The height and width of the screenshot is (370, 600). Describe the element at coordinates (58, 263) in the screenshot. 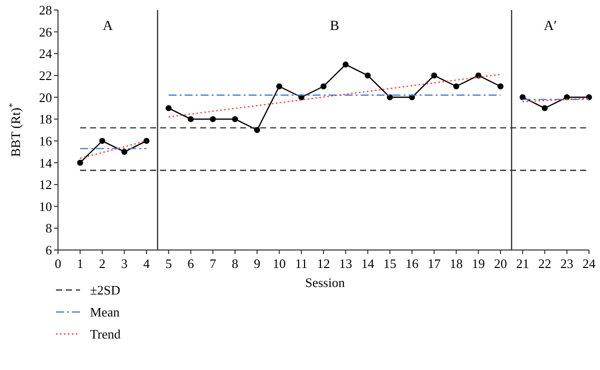

I see `x-tick-label: 0` at that location.